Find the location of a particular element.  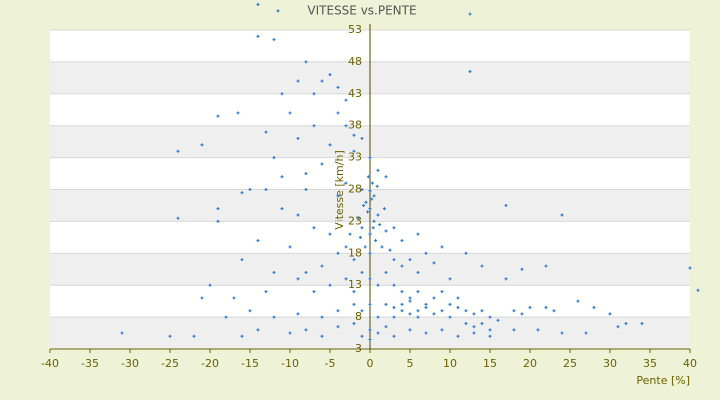

x-tick-label: 40 is located at coordinates (690, 363).